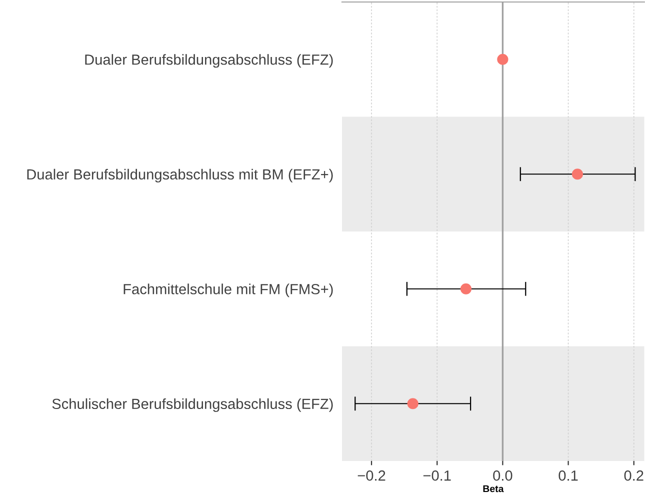 The image size is (645, 499). What do you see at coordinates (502, 475) in the screenshot?
I see `x-tick-label: 0.0` at bounding box center [502, 475].